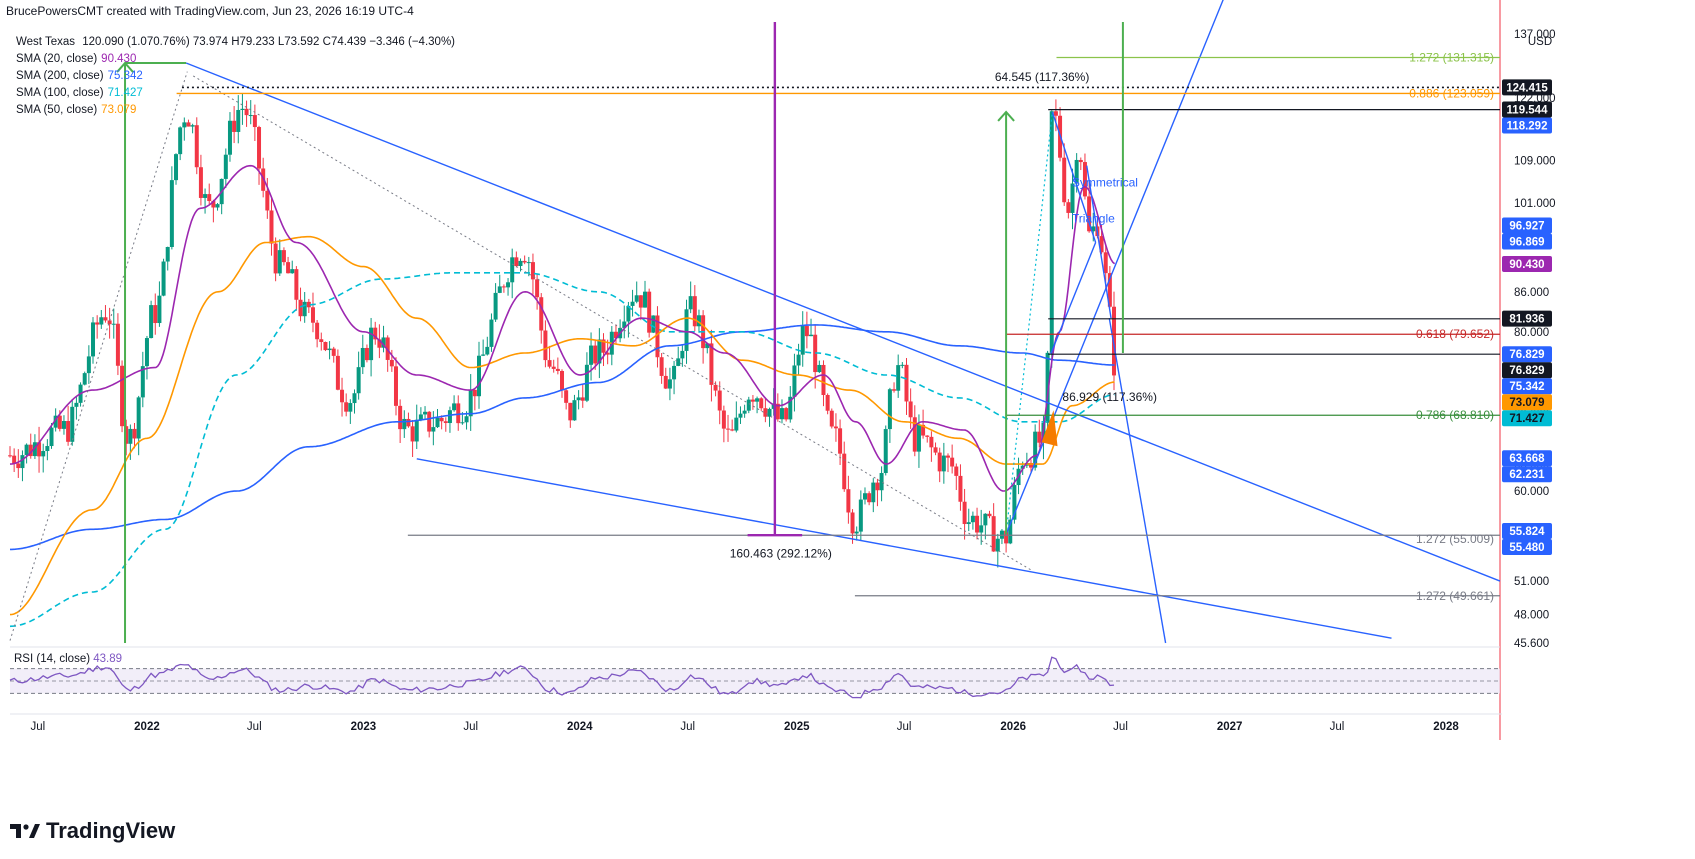  What do you see at coordinates (1455, 539) in the screenshot?
I see `fib-label: 1.272 (55.009)` at bounding box center [1455, 539].